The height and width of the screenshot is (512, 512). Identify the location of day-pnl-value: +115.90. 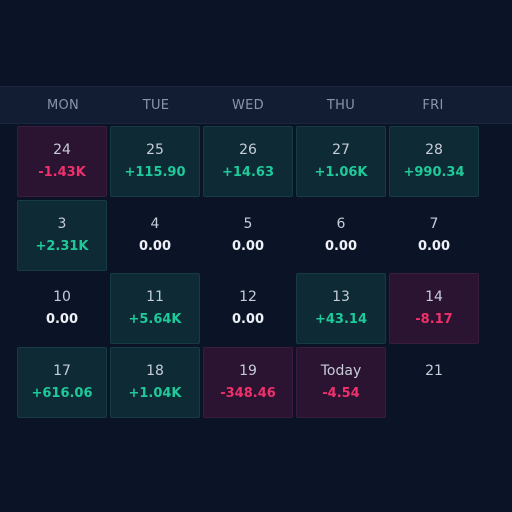
(155, 172).